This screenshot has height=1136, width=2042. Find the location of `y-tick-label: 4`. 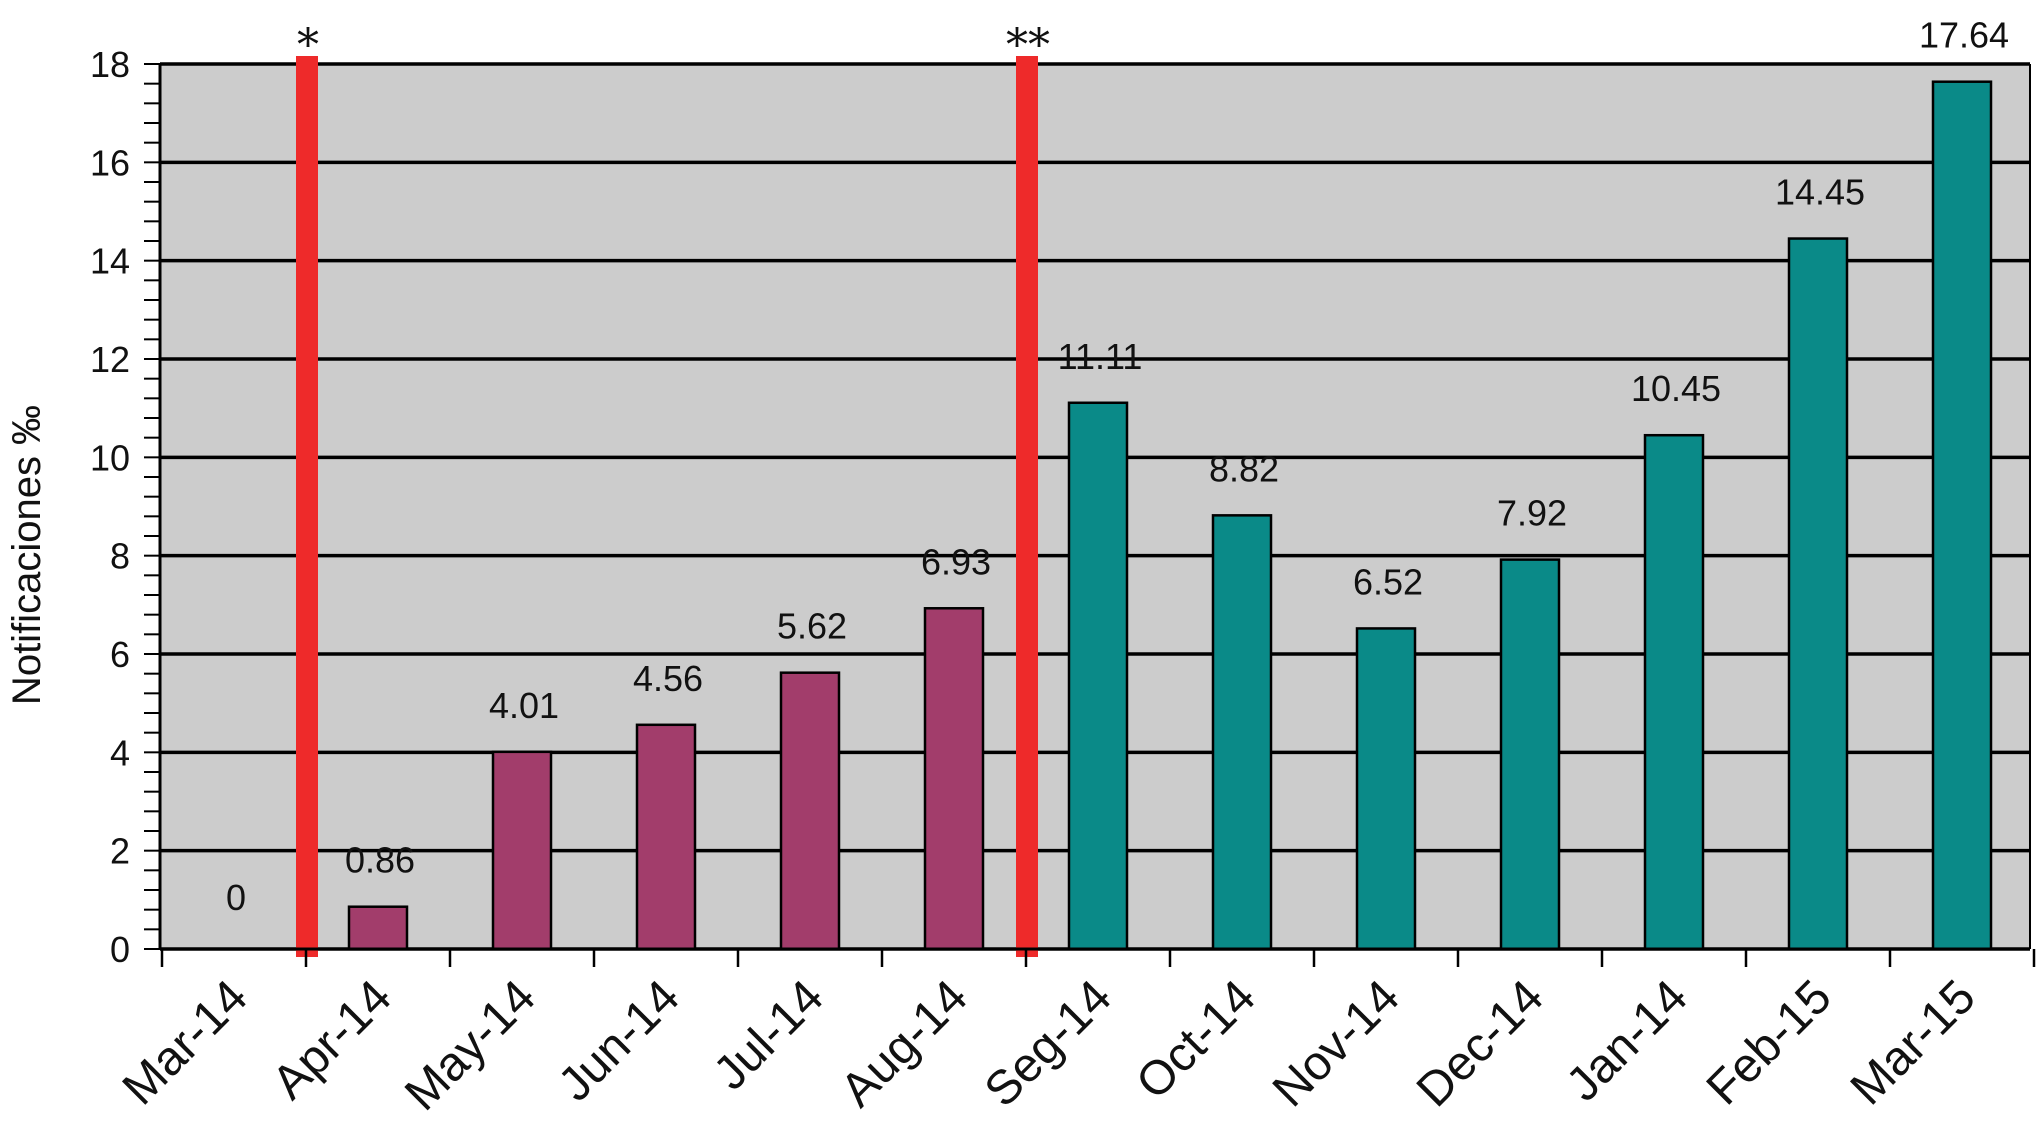

y-tick-label: 4 is located at coordinates (120, 752).